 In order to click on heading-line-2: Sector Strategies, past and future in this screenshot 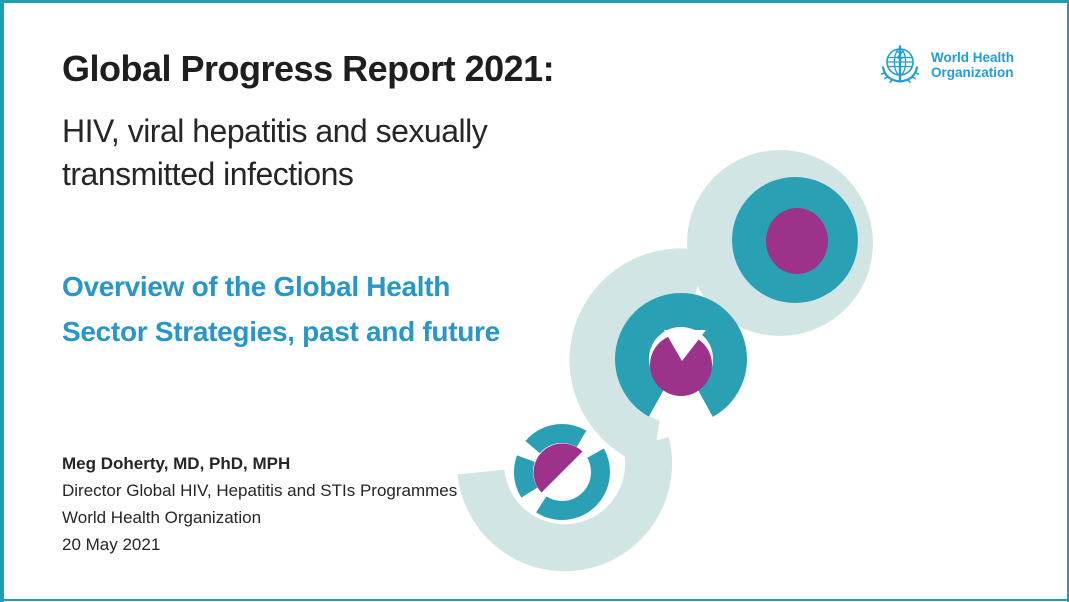, I will do `click(281, 331)`.